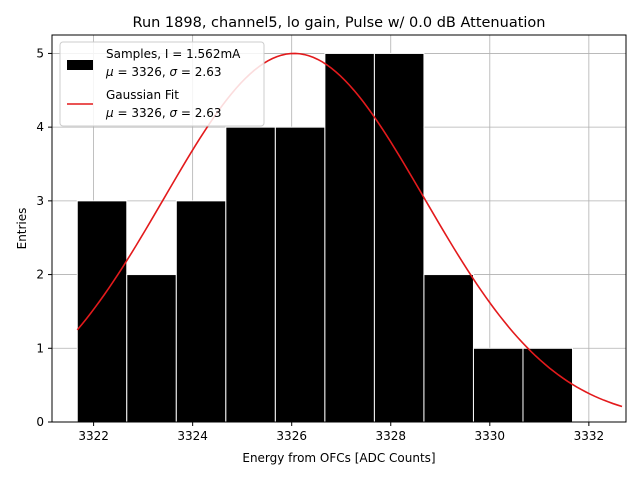 The width and height of the screenshot is (640, 484). Describe the element at coordinates (192, 436) in the screenshot. I see `x-tick-label: 3324` at that location.